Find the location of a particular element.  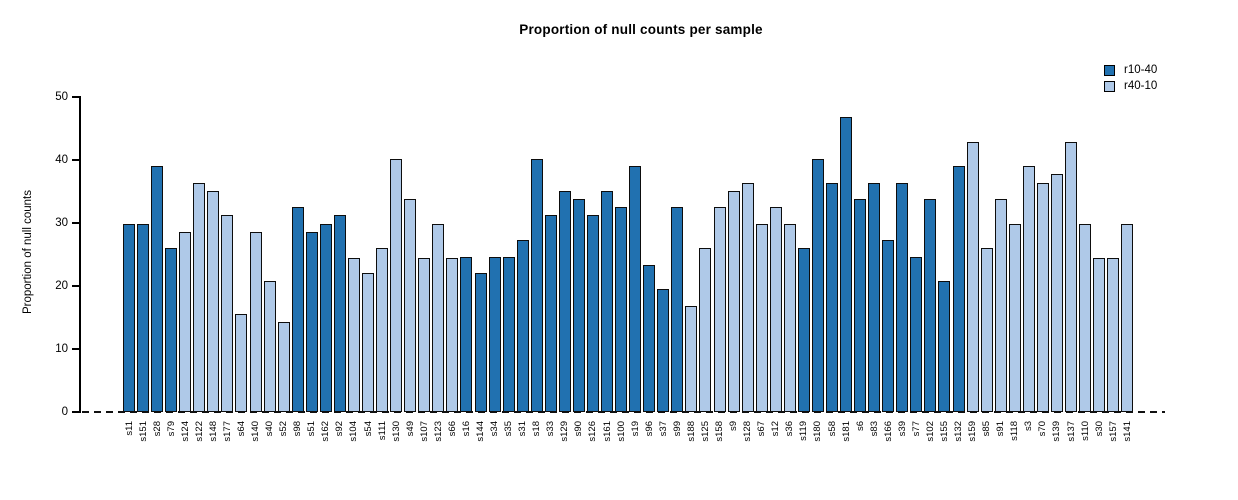

bar-s58 is located at coordinates (832, 297).